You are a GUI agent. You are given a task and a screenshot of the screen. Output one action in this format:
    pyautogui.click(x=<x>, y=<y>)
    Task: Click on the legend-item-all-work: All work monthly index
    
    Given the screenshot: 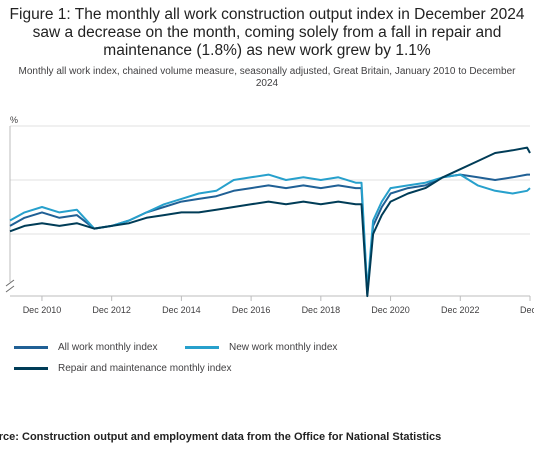 What is the action you would take?
    pyautogui.click(x=85, y=347)
    